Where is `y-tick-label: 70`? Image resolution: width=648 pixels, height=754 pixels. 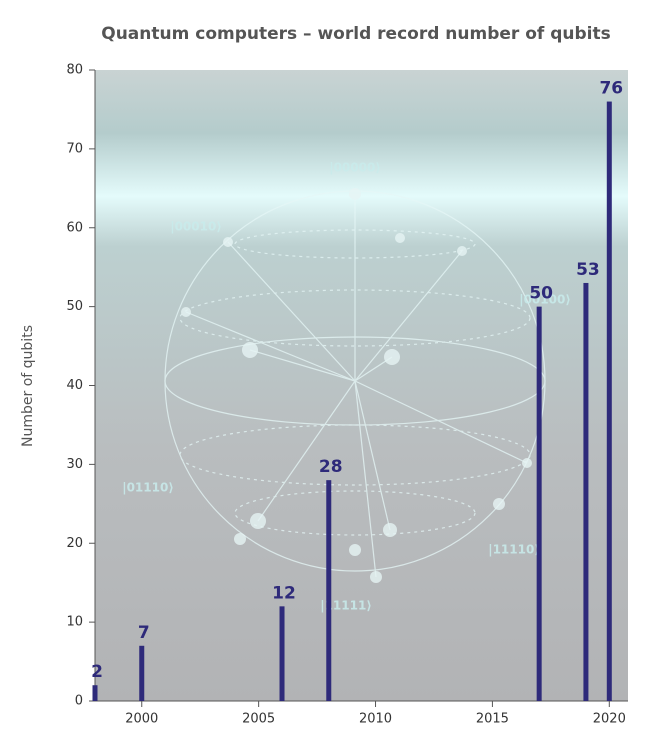 y-tick-label: 70 is located at coordinates (74, 148).